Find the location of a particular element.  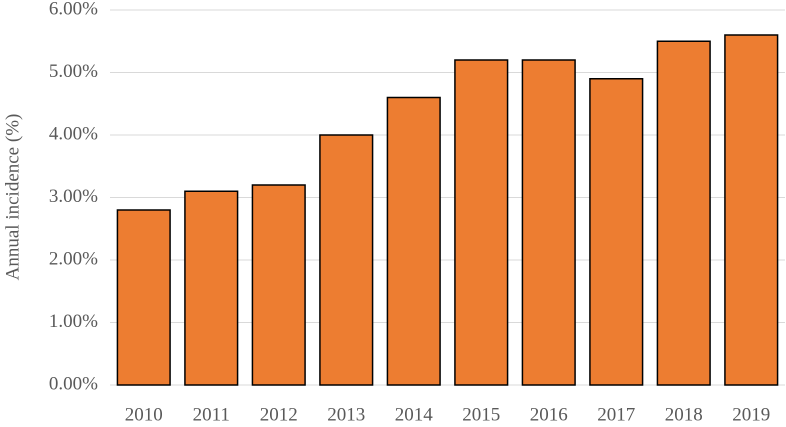

y-tick-label: 2.00% is located at coordinates (73, 258).